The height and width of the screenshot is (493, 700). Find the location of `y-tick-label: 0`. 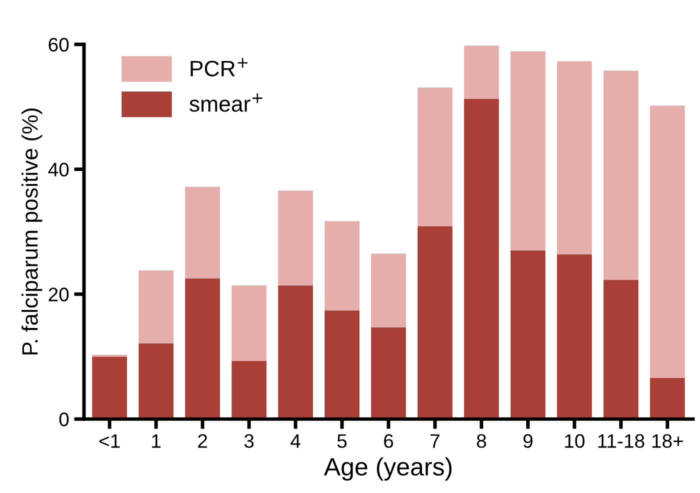

y-tick-label: 0 is located at coordinates (64, 419).